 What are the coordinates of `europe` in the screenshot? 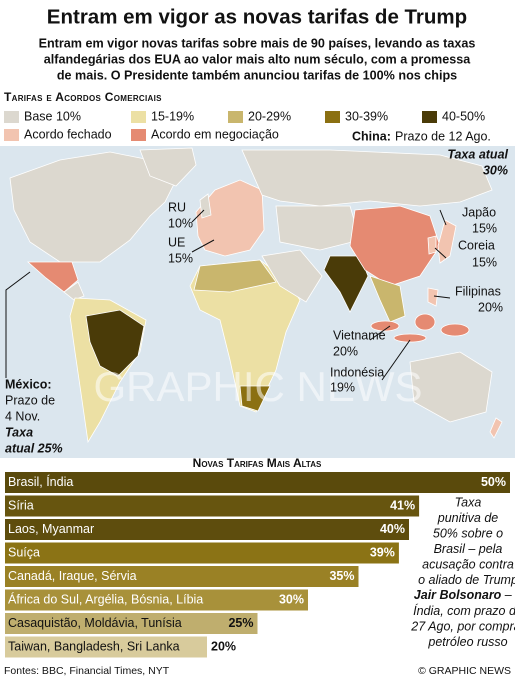 It's located at (230, 218).